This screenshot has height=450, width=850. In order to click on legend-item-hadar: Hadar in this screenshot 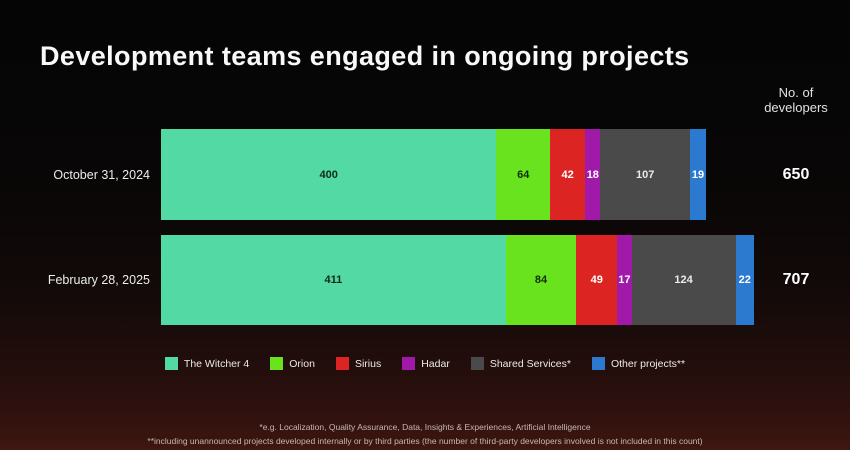, I will do `click(426, 363)`.